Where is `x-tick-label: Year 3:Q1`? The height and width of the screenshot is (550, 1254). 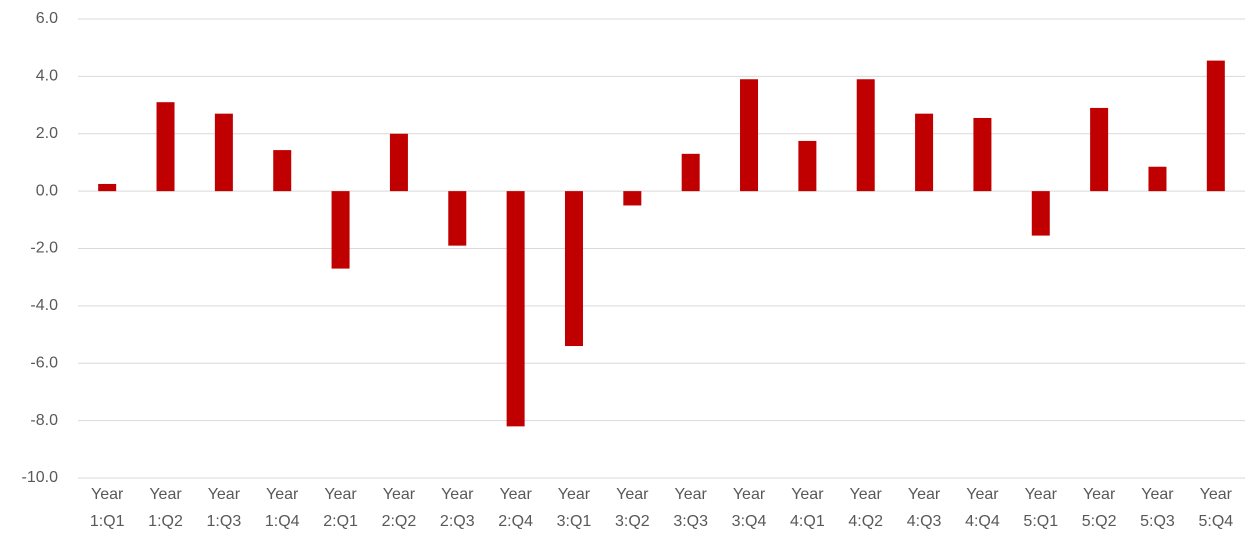
x-tick-label: Year 3:Q1 is located at coordinates (574, 508).